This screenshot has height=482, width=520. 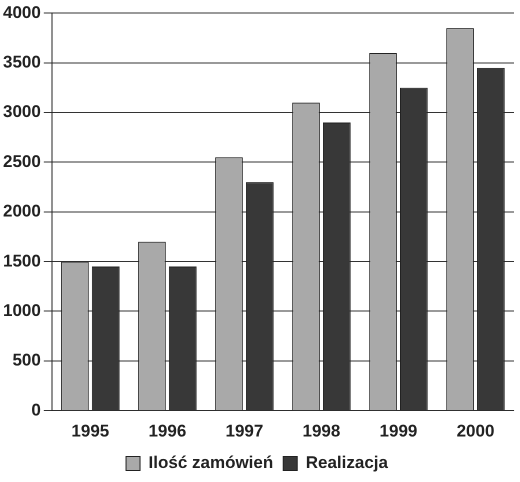 I want to click on y-tick-label: 1500, so click(x=21, y=260).